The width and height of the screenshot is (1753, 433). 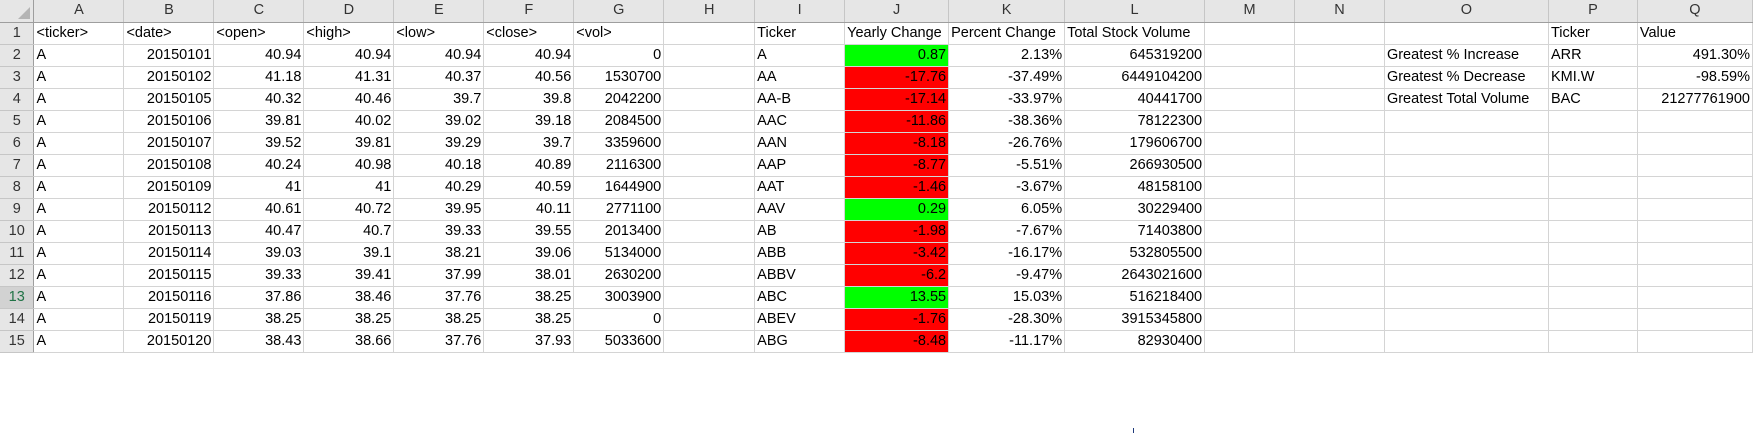 What do you see at coordinates (169, 11) in the screenshot?
I see `column-header-b: B` at bounding box center [169, 11].